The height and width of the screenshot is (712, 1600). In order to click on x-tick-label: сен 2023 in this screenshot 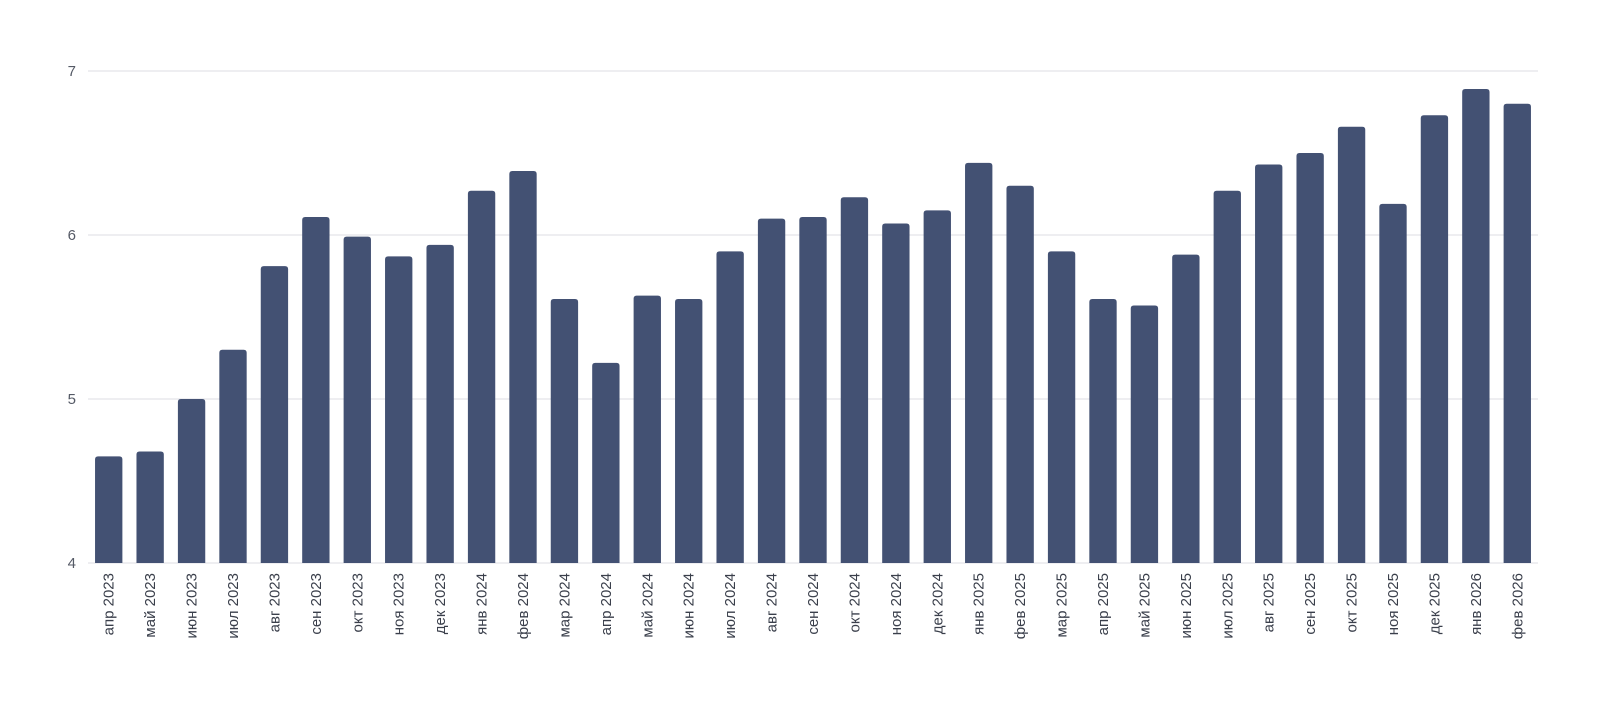, I will do `click(316, 604)`.